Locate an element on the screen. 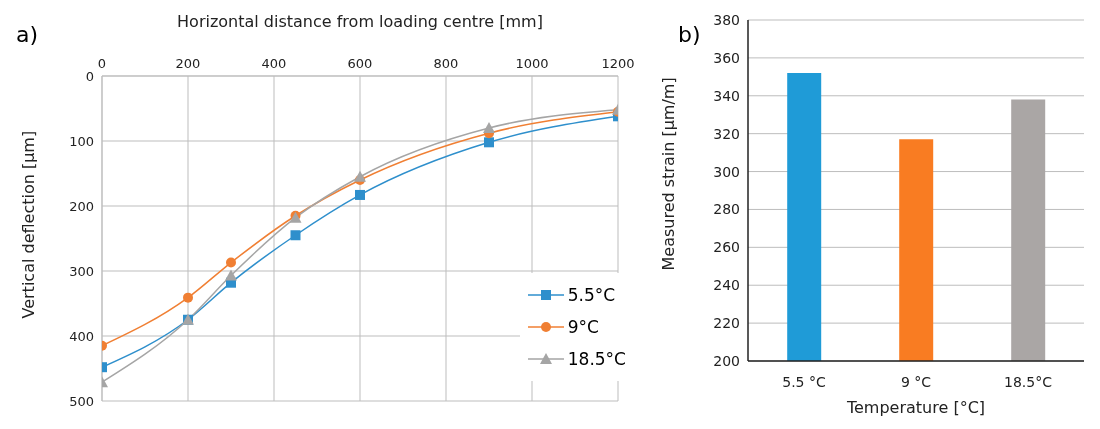 This screenshot has width=1100, height=429. legend-label: 5.5°C is located at coordinates (591, 295).